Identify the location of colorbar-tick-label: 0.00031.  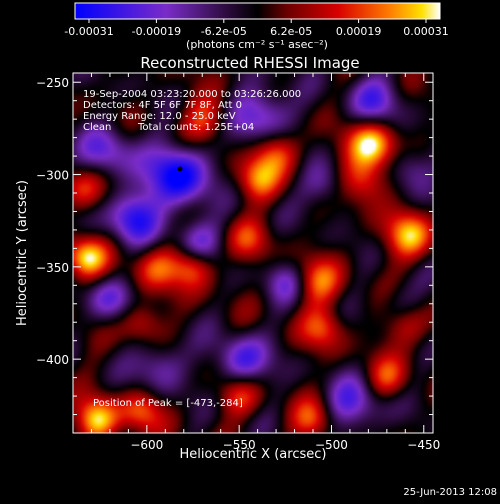
(426, 31).